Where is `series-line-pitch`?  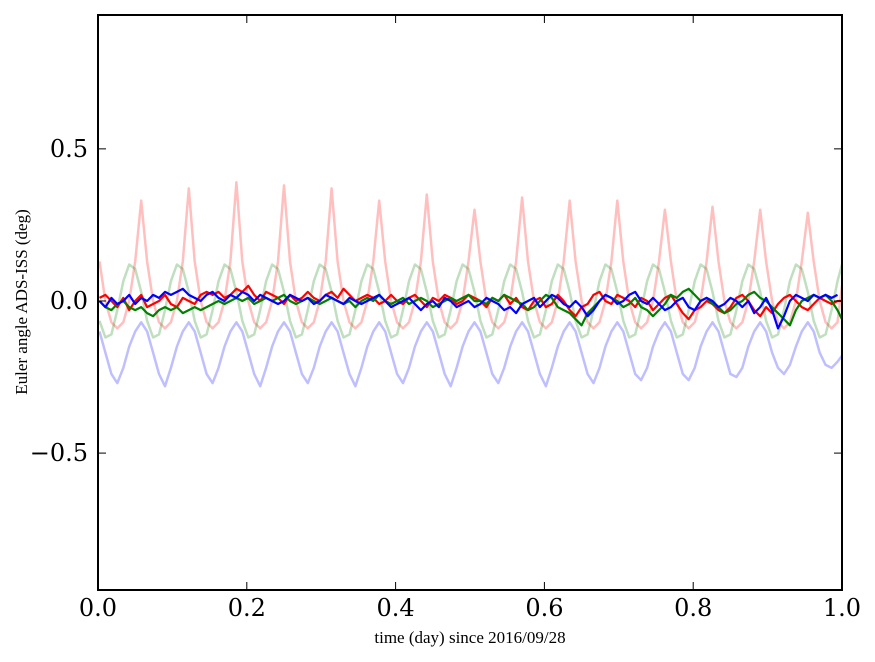
series-line-pitch is located at coordinates (470, 307).